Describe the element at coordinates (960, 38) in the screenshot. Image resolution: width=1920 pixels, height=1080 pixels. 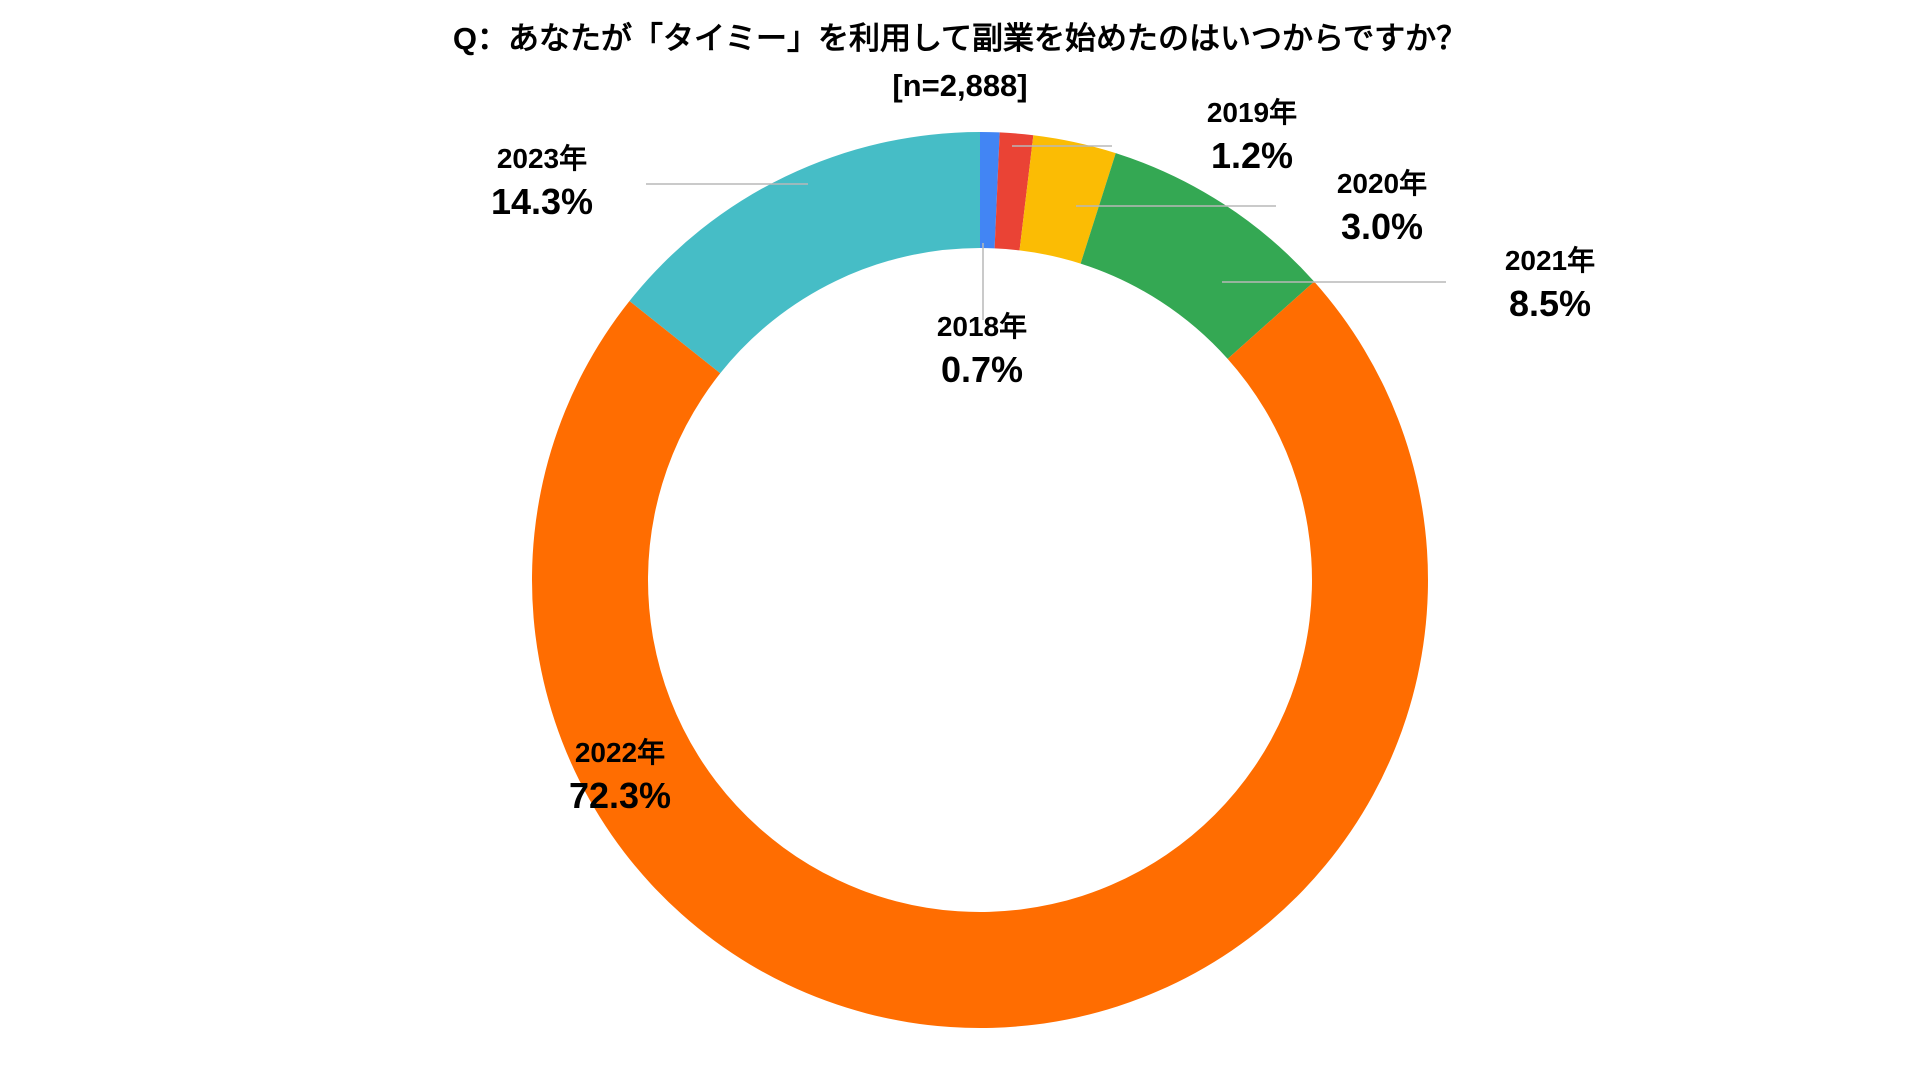
I see `chart-title: Q：あなたが「タイミー」を利用して副業を始めたのはいつからですか？` at that location.